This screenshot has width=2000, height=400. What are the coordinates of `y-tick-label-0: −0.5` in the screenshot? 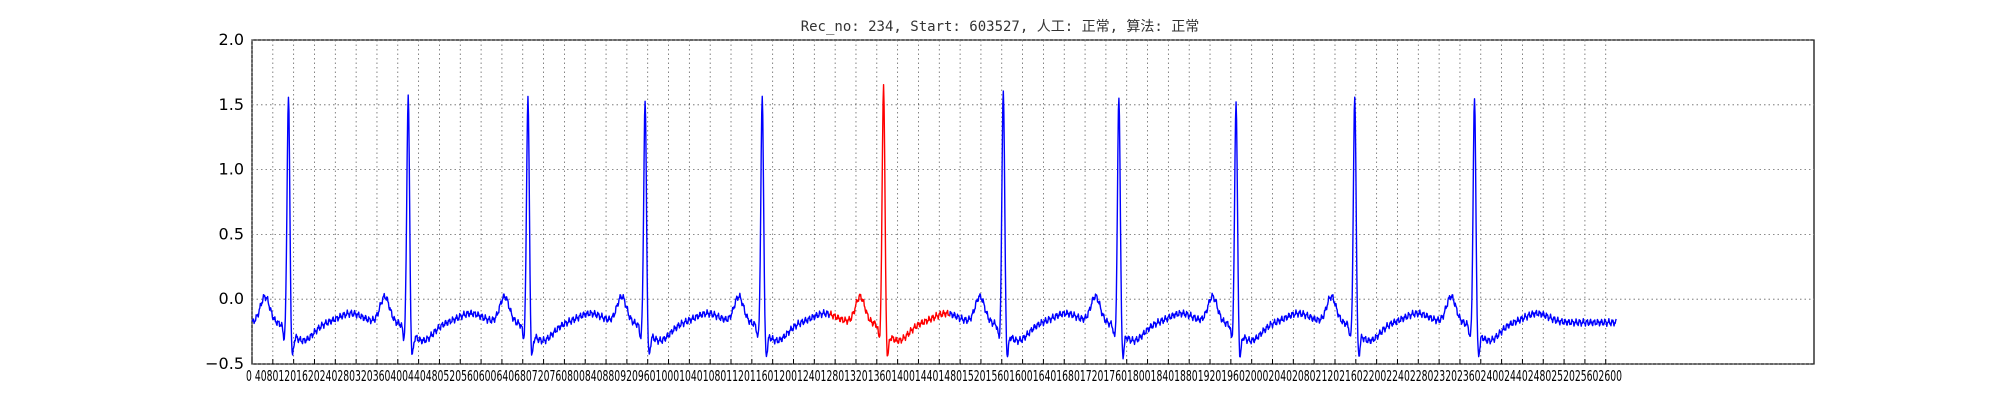 It's located at (224, 363).